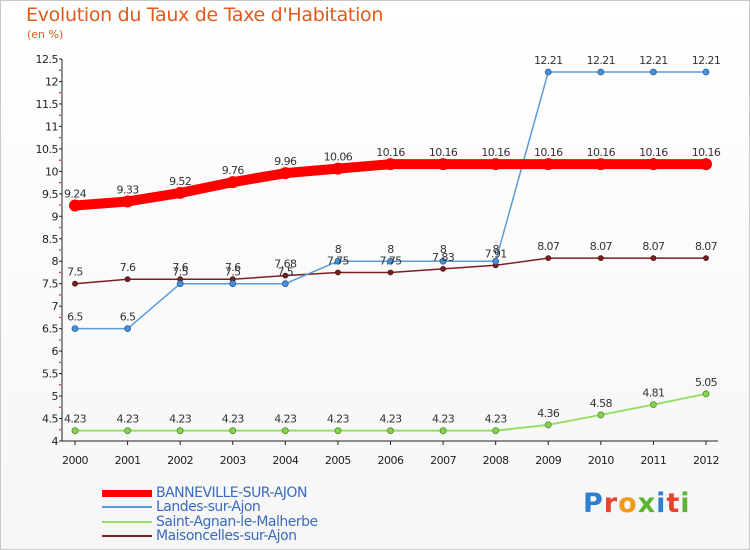 The height and width of the screenshot is (550, 750). Describe the element at coordinates (127, 493) in the screenshot. I see `legend-swatch-banneville` at that location.